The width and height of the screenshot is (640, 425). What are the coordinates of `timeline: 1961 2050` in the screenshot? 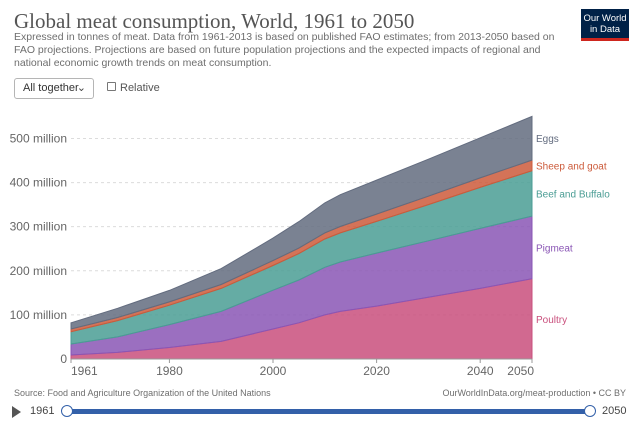 It's located at (320, 413).